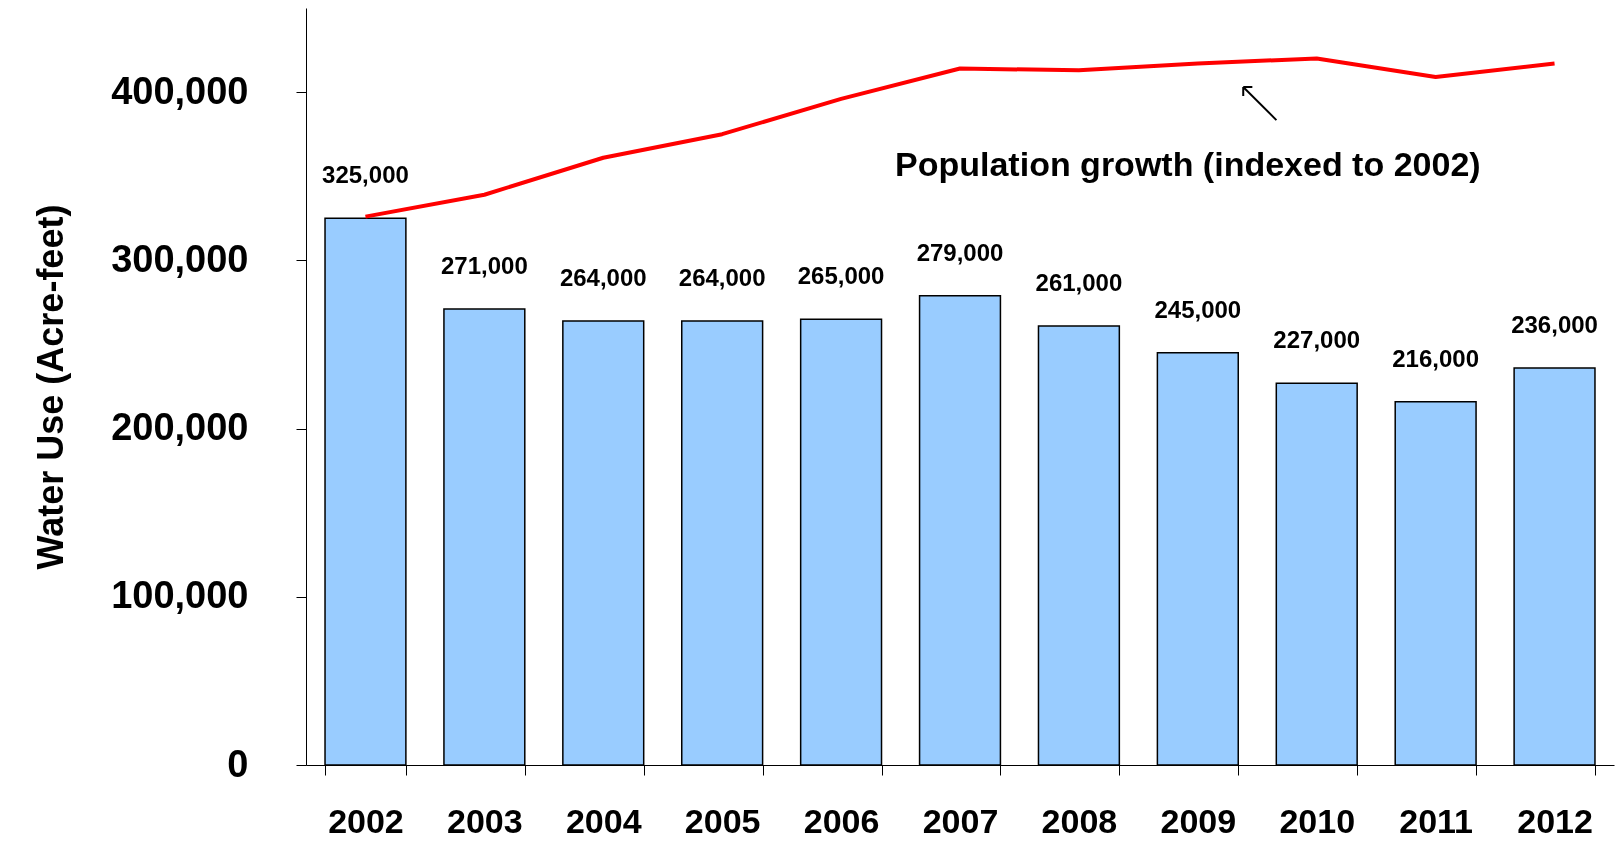 This screenshot has height=841, width=1617. I want to click on x-tick-label: 2009, so click(1198, 820).